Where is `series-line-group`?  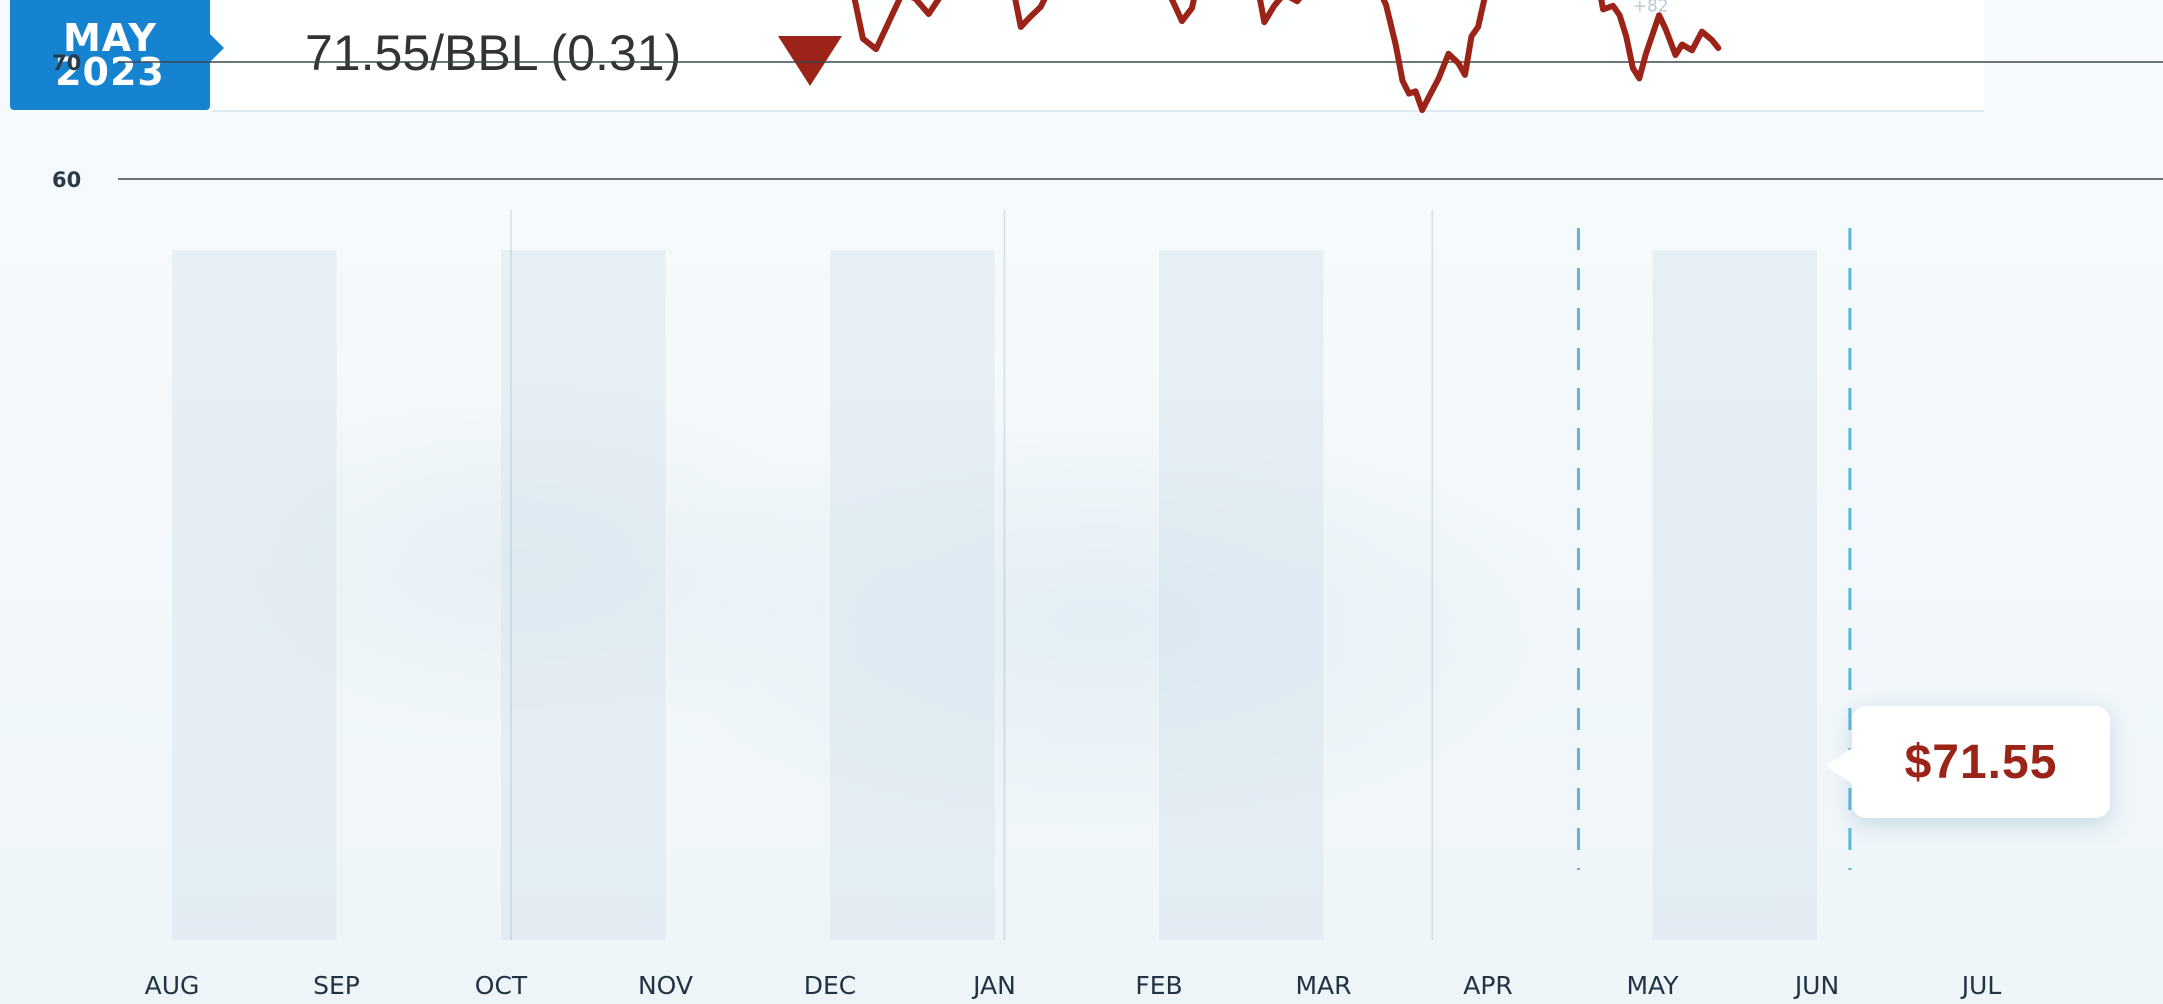
series-line-group is located at coordinates (1286, 56).